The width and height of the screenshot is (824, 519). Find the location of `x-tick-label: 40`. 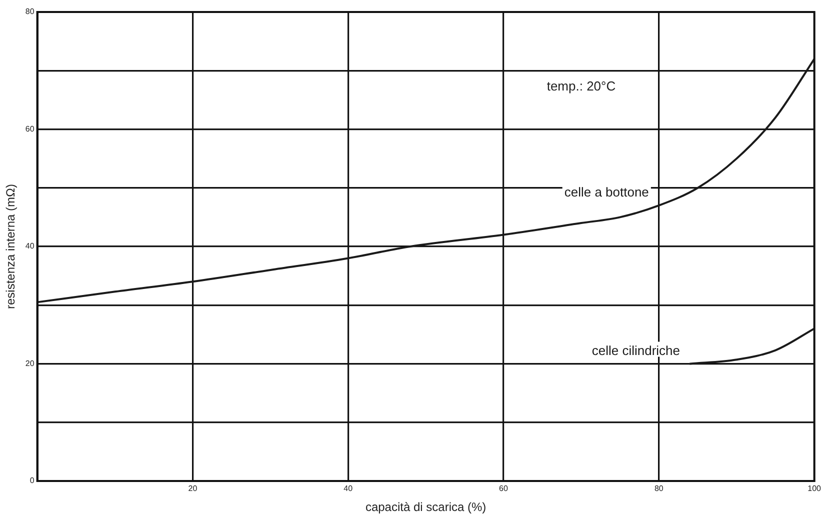

x-tick-label: 40 is located at coordinates (349, 489).